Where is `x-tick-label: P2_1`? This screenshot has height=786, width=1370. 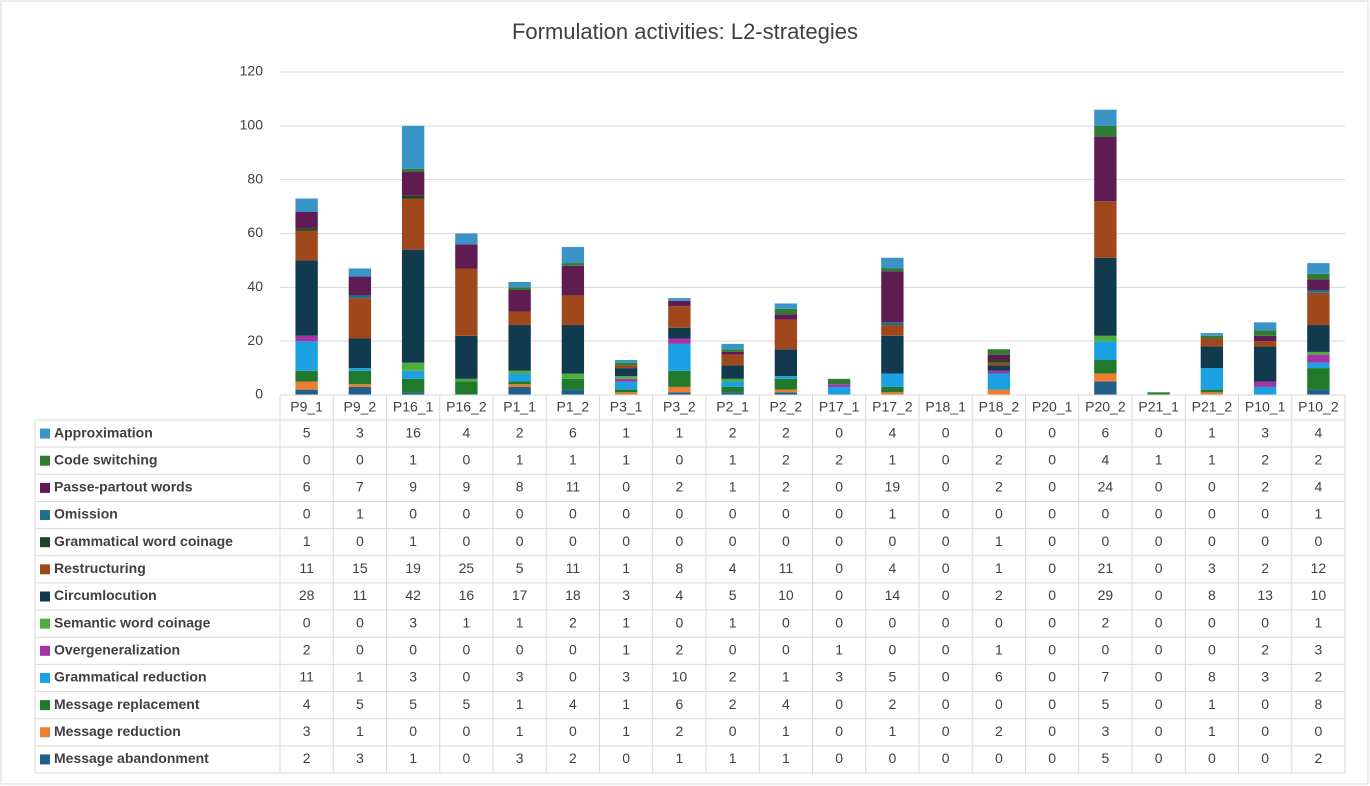
x-tick-label: P2_1 is located at coordinates (732, 407).